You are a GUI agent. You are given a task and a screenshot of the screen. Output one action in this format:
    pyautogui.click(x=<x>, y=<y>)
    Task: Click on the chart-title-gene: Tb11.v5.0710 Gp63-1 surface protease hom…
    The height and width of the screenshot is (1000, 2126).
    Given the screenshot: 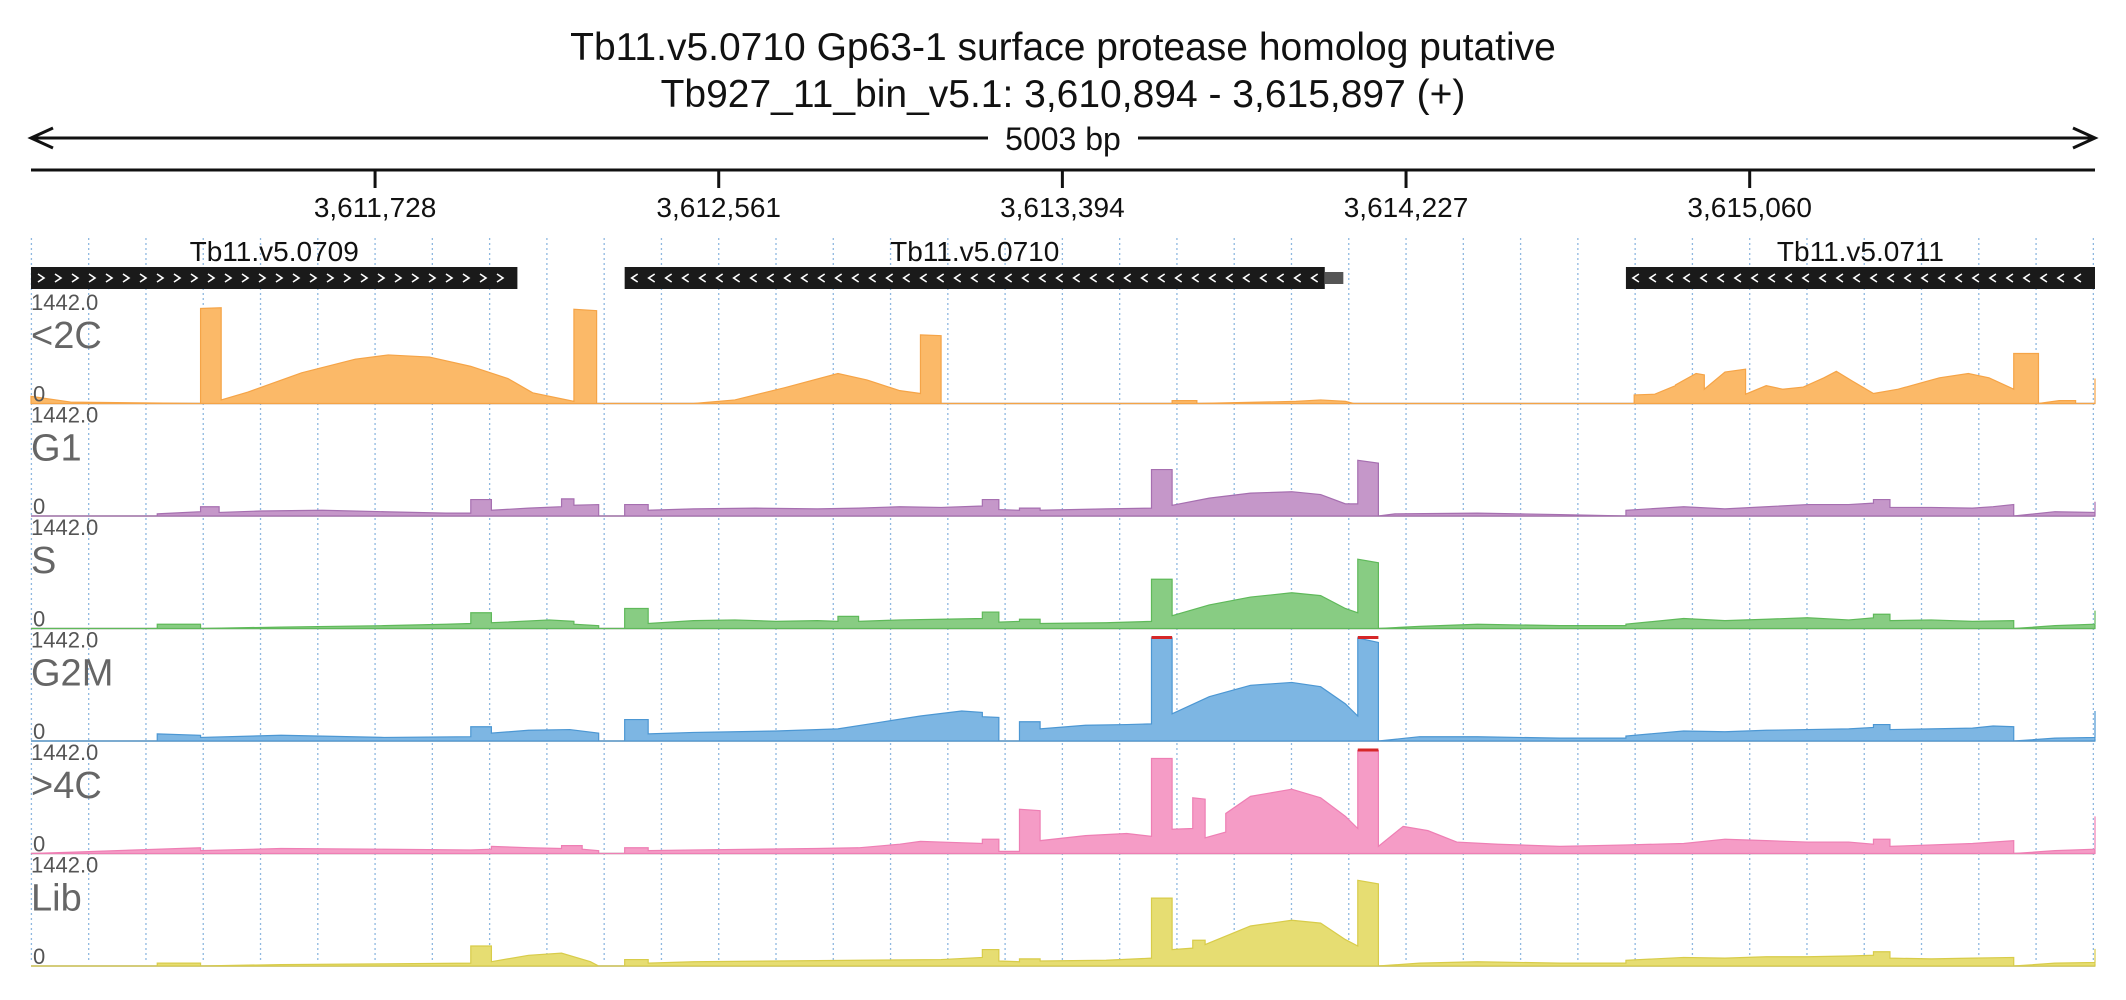 What is the action you would take?
    pyautogui.click(x=1063, y=47)
    